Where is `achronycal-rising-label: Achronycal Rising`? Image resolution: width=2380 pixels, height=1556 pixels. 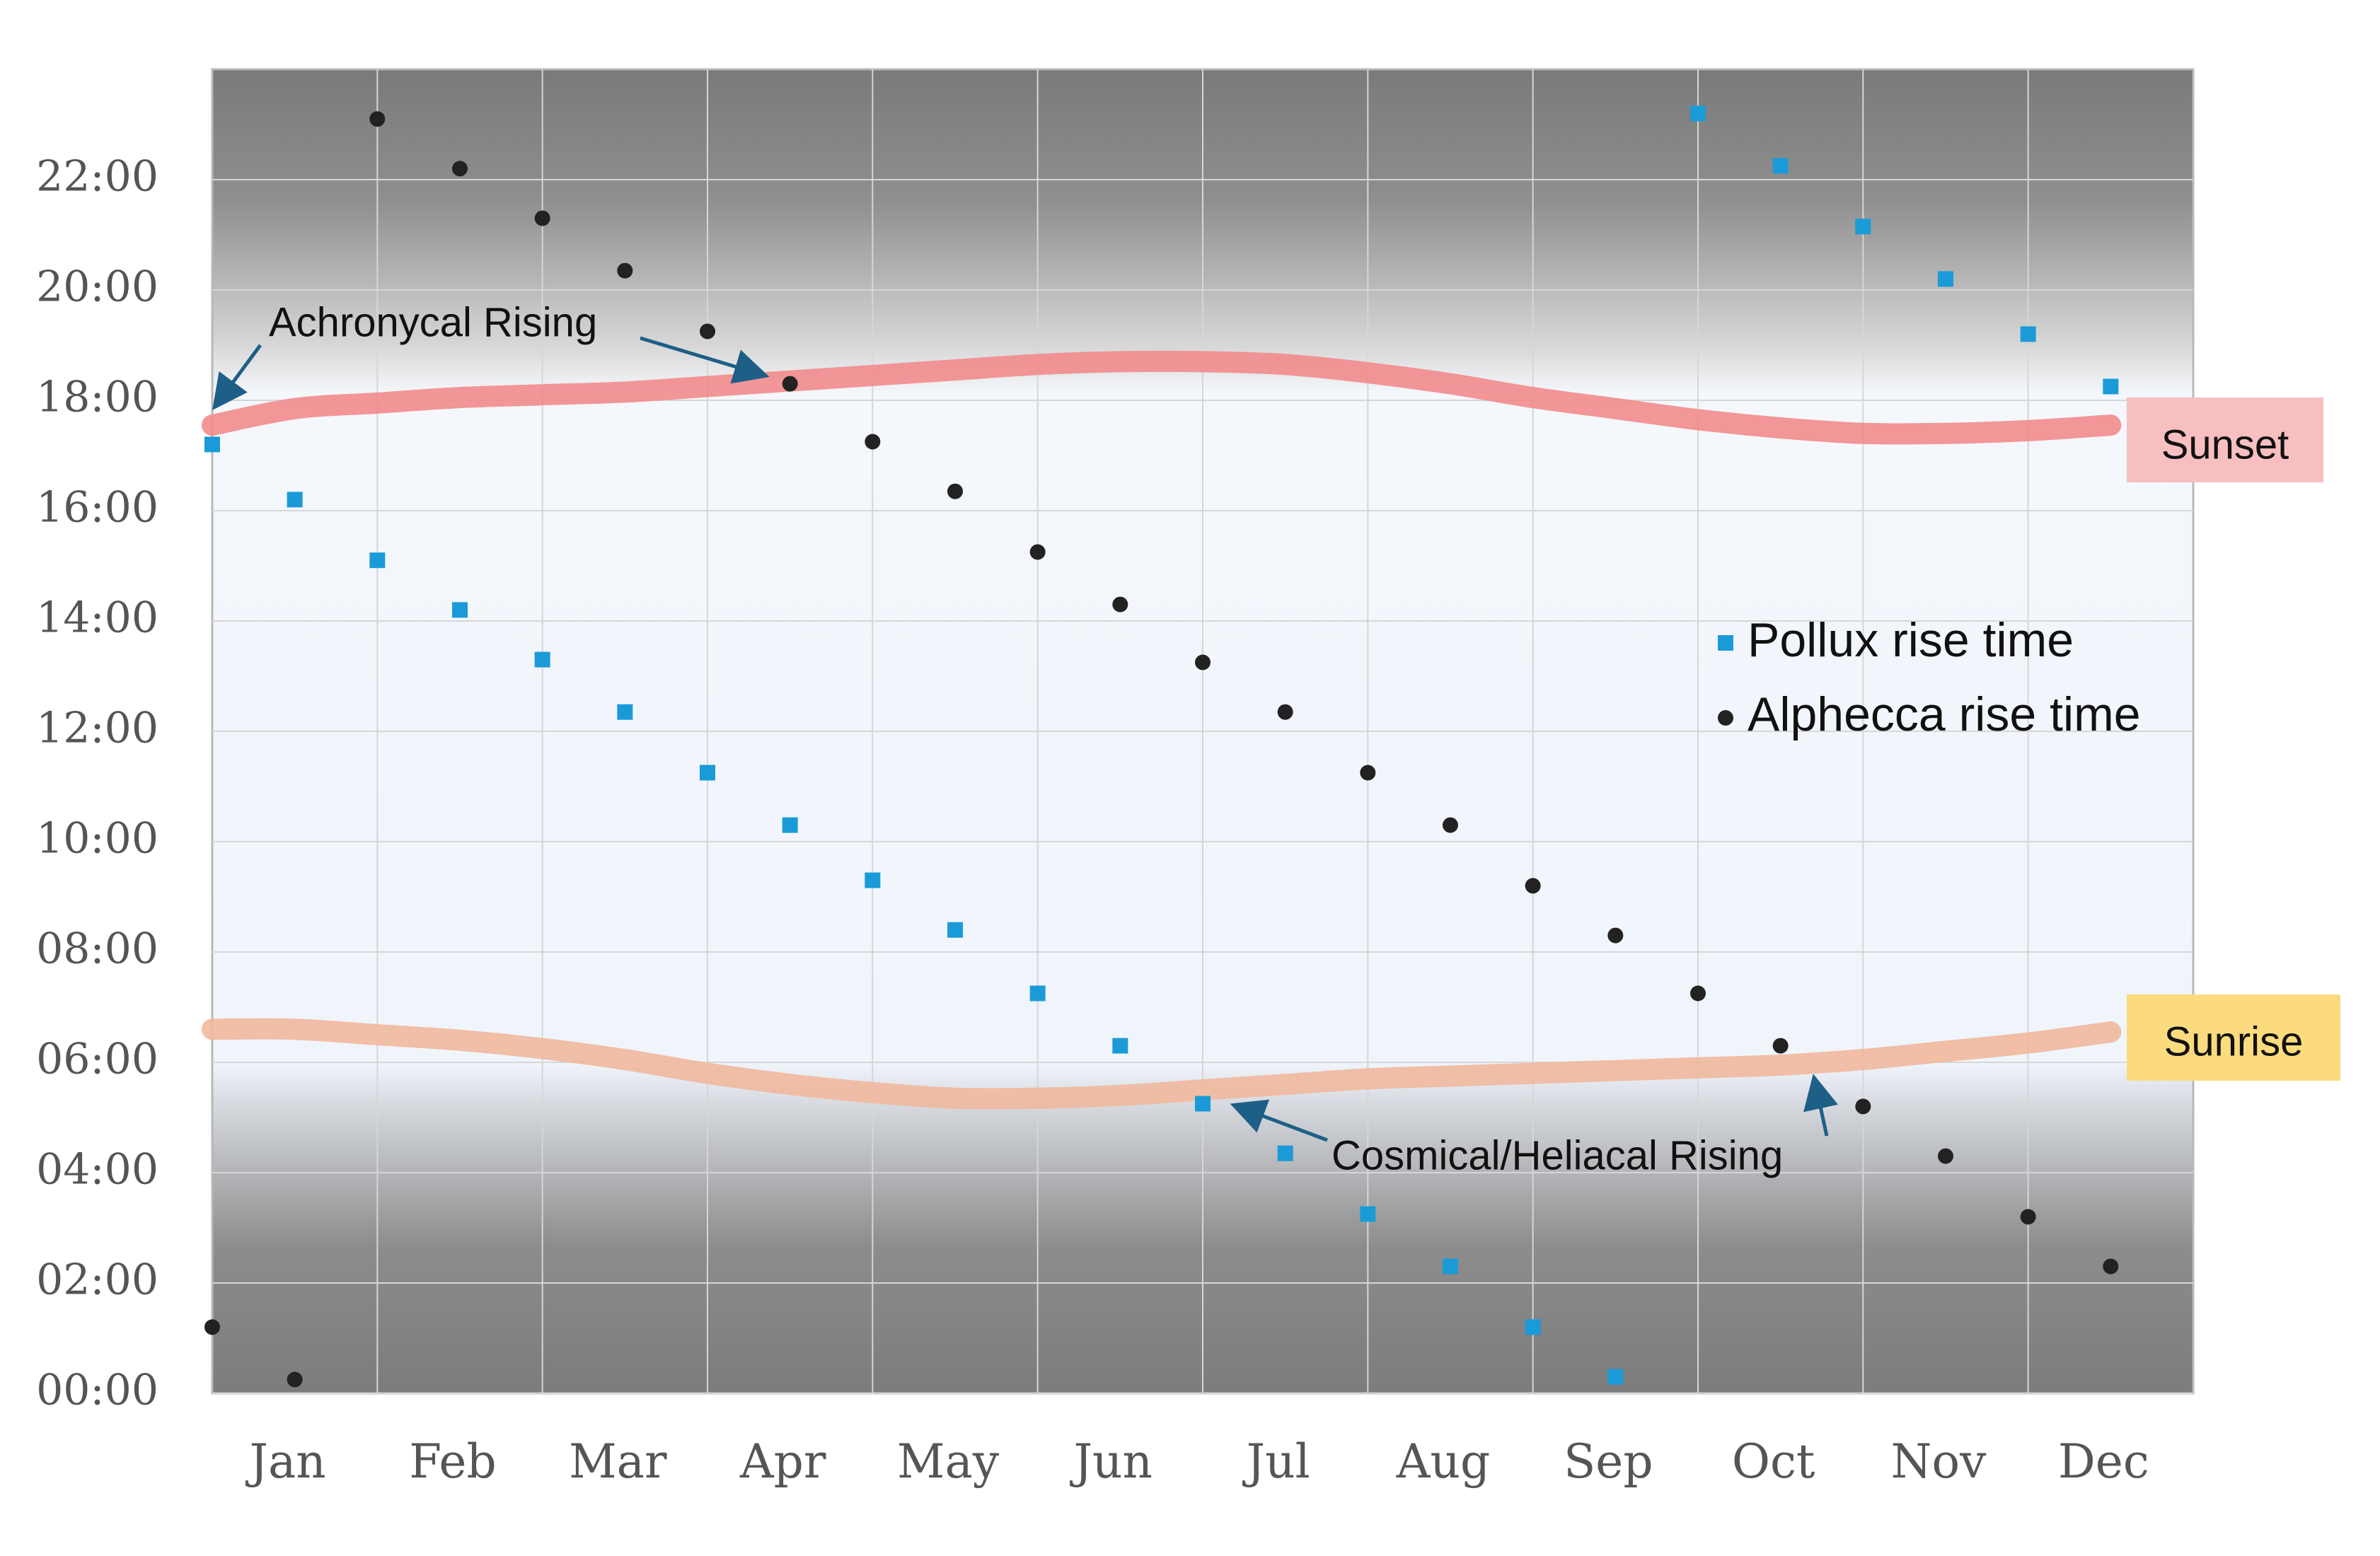 achronycal-rising-label: Achronycal Rising is located at coordinates (433, 322).